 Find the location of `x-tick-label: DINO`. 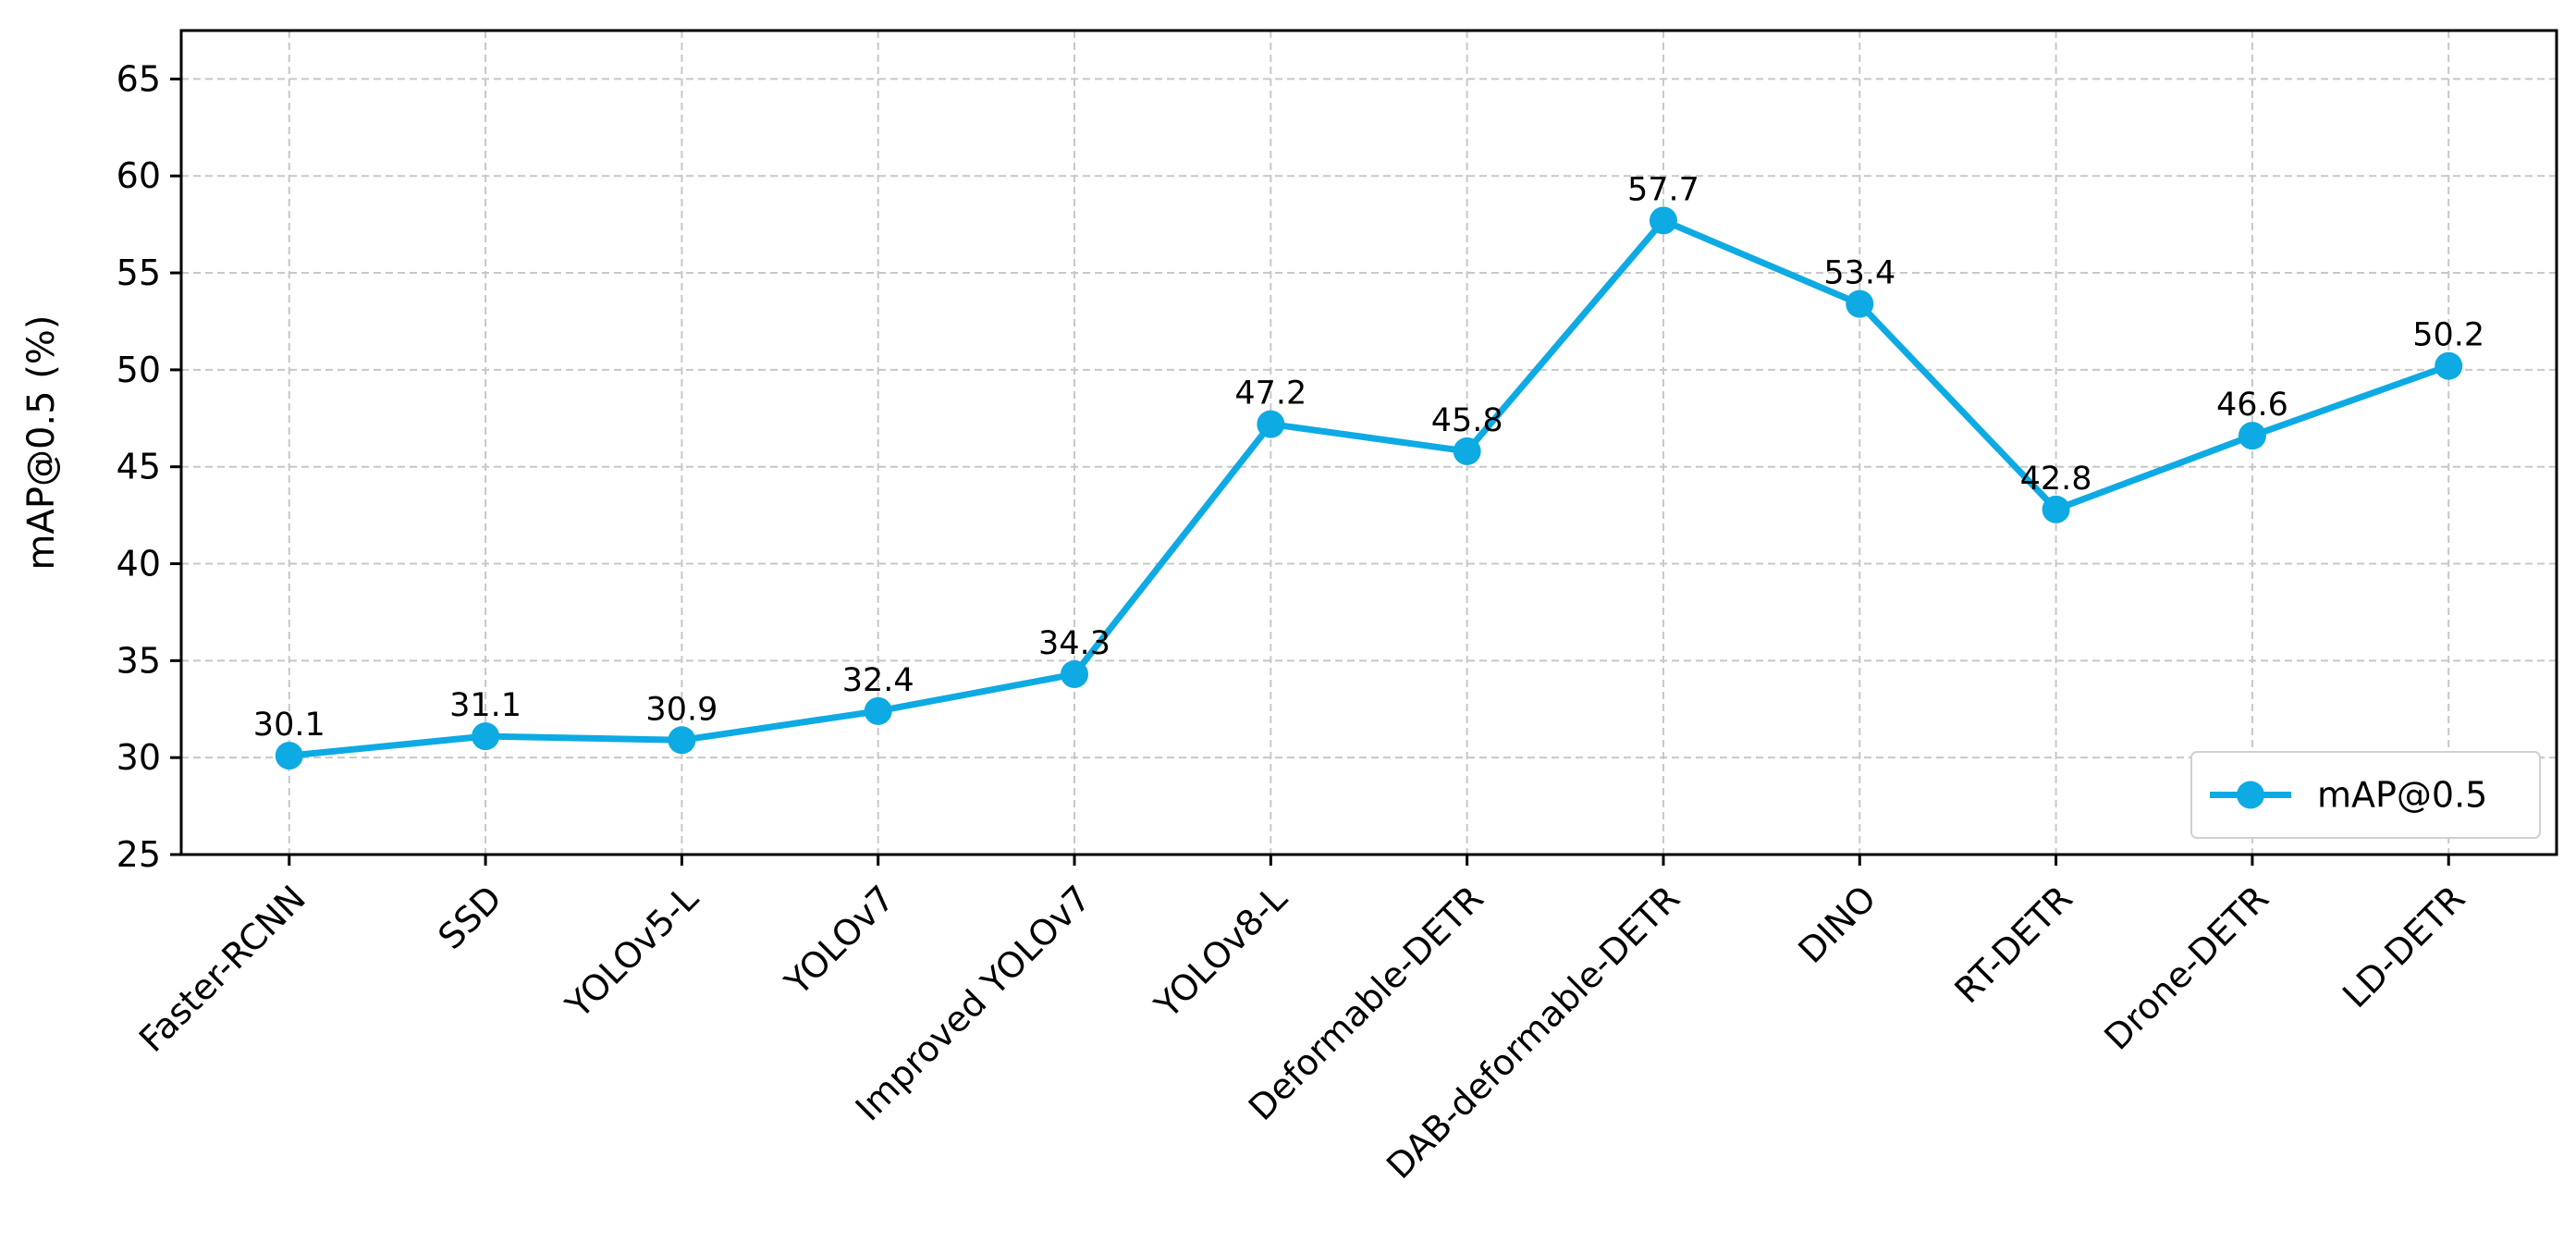

x-tick-label: DINO is located at coordinates (1836, 924).